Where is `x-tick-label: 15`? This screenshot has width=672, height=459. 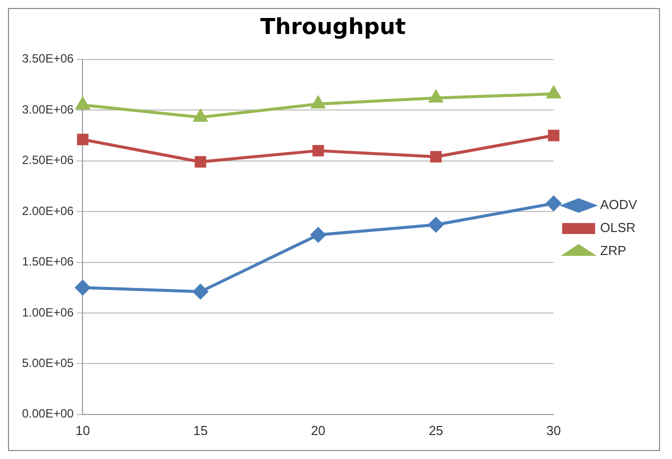
x-tick-label: 15 is located at coordinates (200, 430).